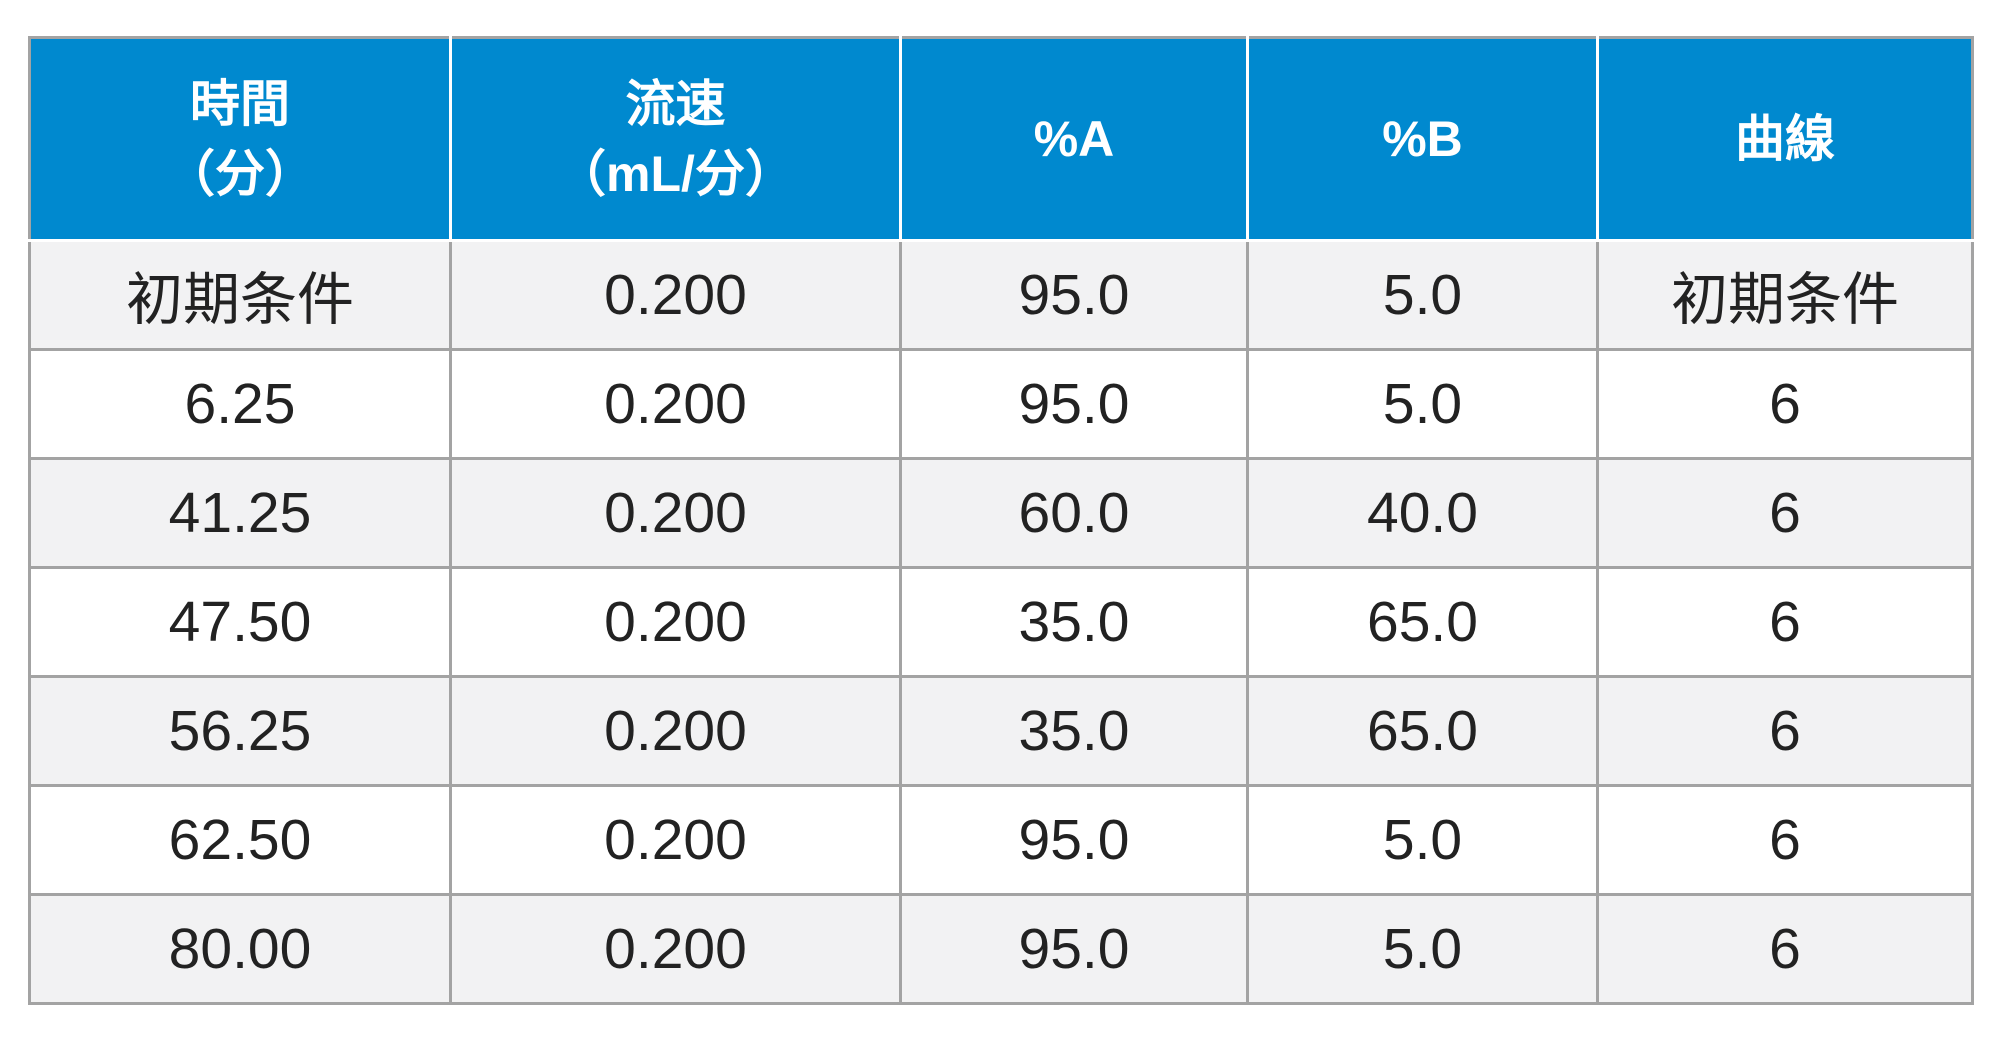 This screenshot has width=2000, height=1057. Describe the element at coordinates (675, 139) in the screenshot. I see `header-cell: 流速 （mL/分）` at that location.